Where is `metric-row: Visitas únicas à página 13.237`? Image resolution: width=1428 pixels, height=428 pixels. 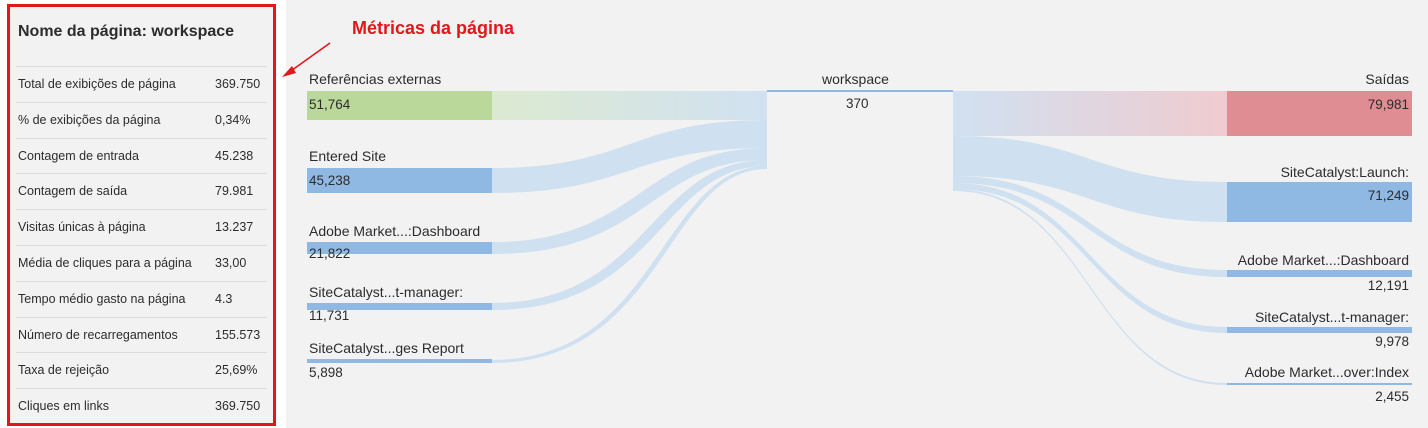 metric-row: Visitas únicas à página 13.237 is located at coordinates (141, 226).